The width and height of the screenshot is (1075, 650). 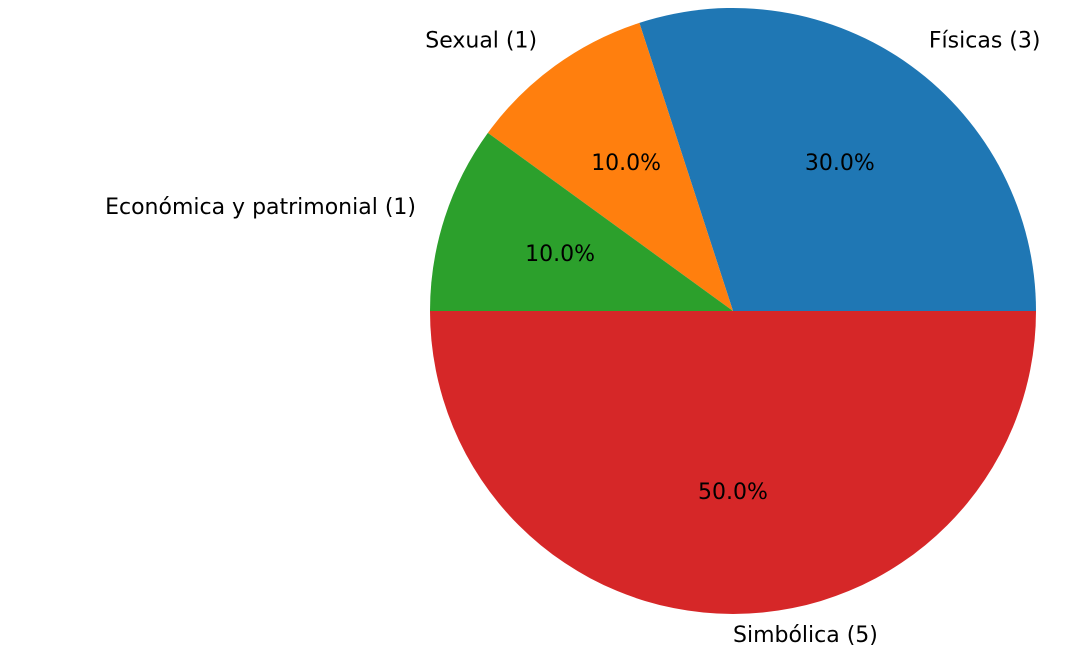 I want to click on slice-label: Simbólica (5), so click(x=805, y=635).